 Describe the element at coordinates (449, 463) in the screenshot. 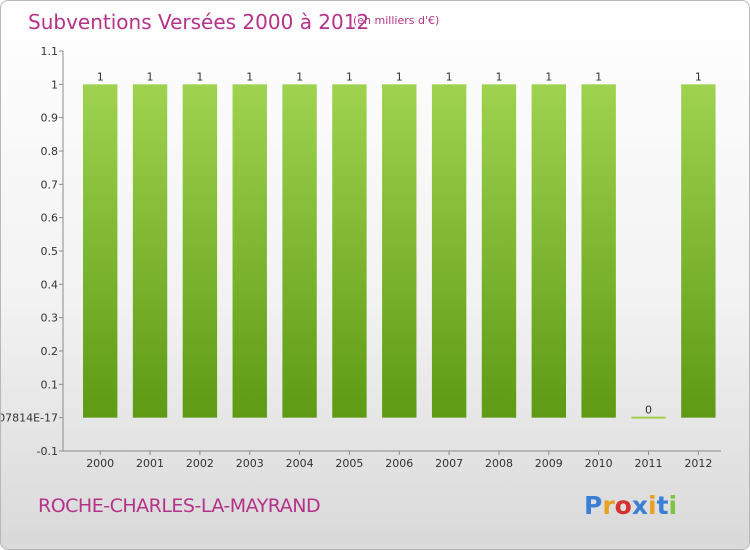

I see `x-tick-label: 2007` at that location.